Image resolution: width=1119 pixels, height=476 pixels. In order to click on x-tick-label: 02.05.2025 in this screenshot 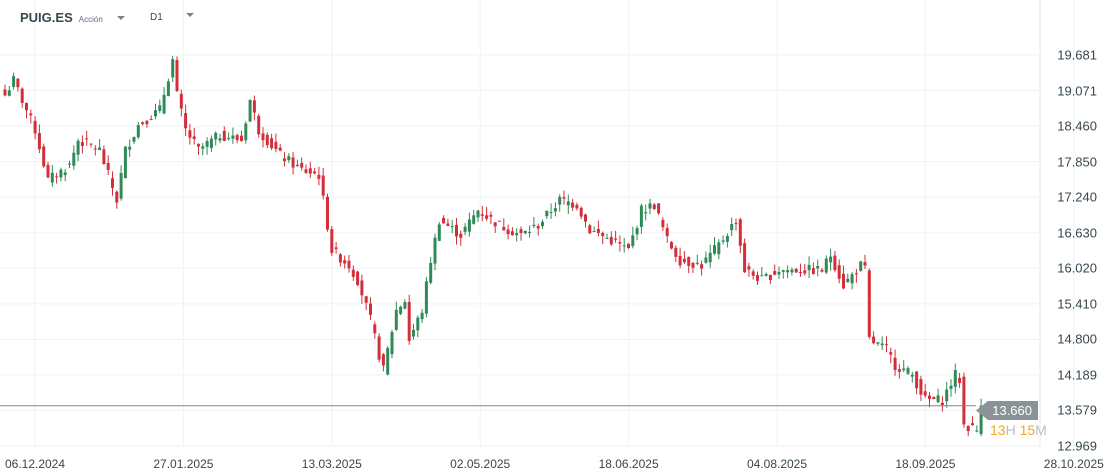, I will do `click(480, 464)`.